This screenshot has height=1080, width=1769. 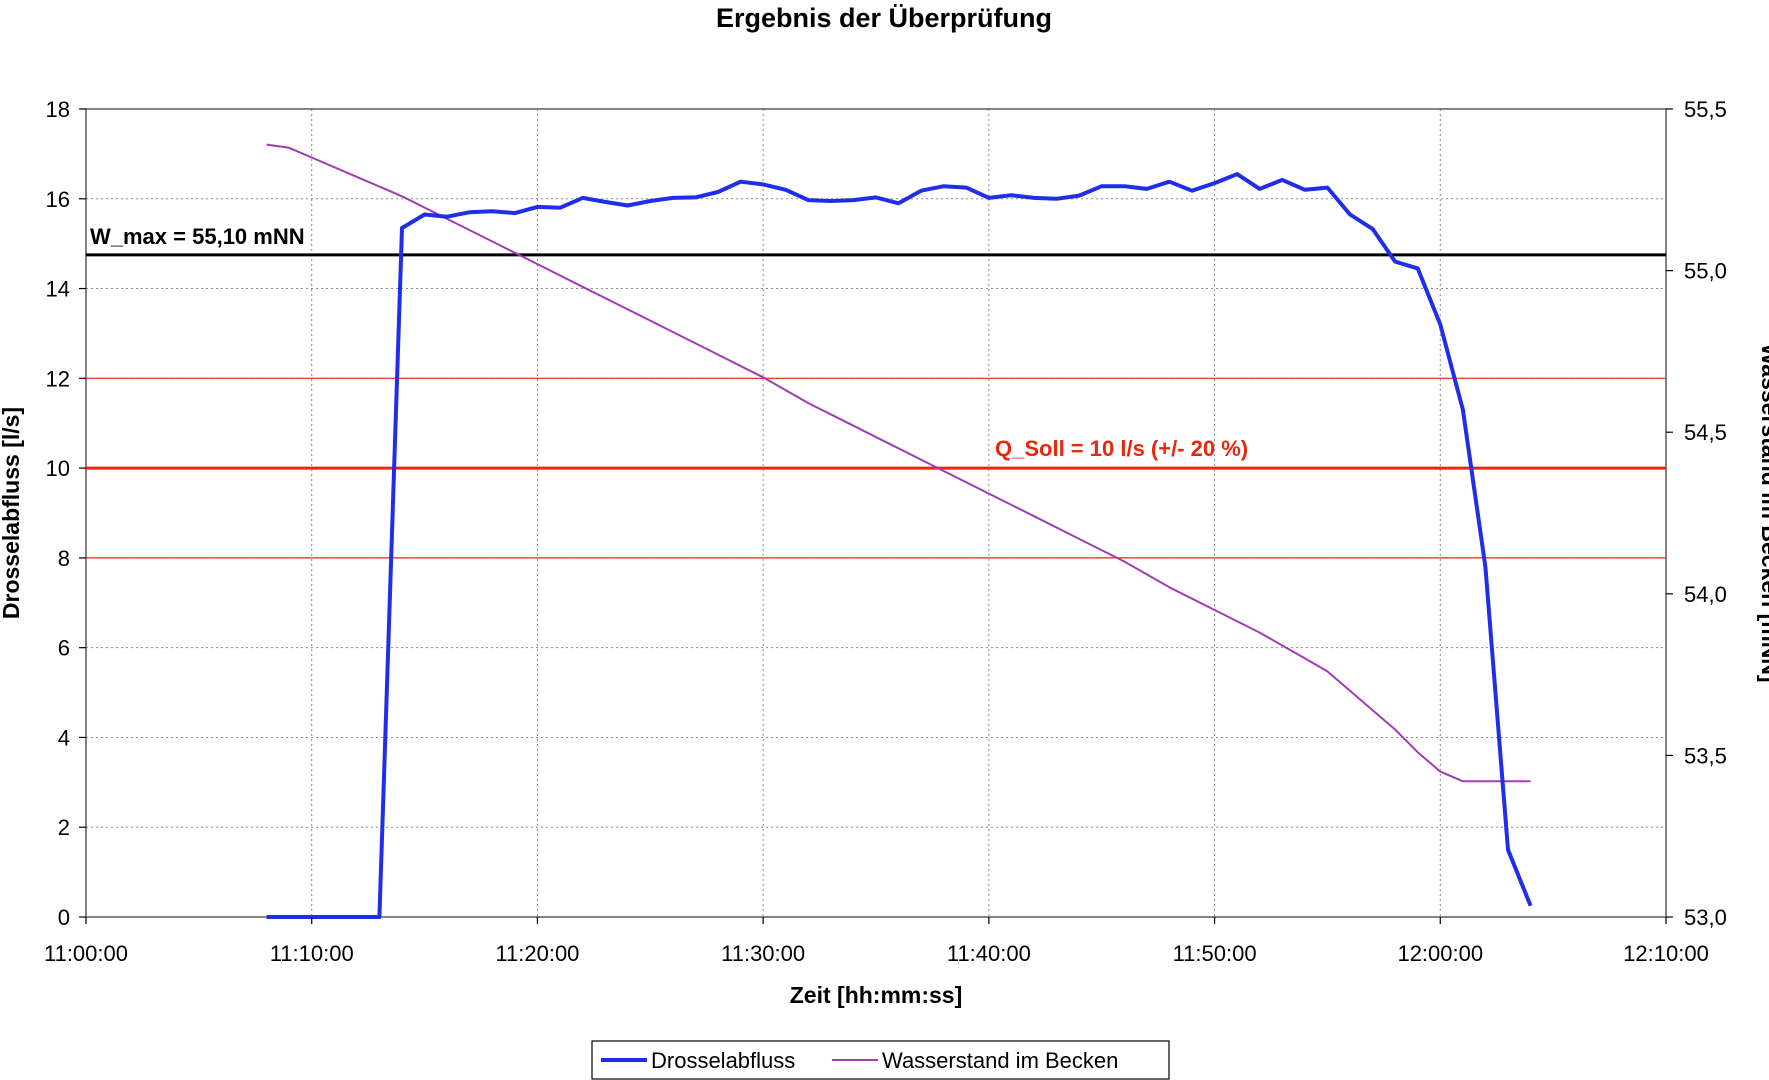 What do you see at coordinates (64, 558) in the screenshot?
I see `y-tick-label: 8` at bounding box center [64, 558].